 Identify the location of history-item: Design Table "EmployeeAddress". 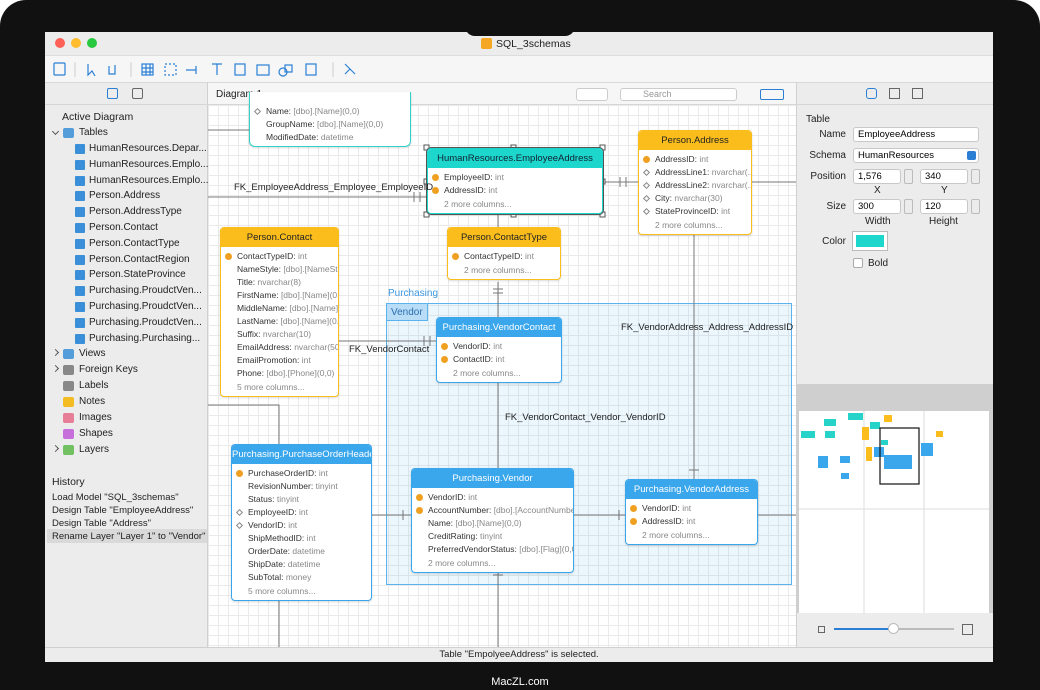
(123, 510).